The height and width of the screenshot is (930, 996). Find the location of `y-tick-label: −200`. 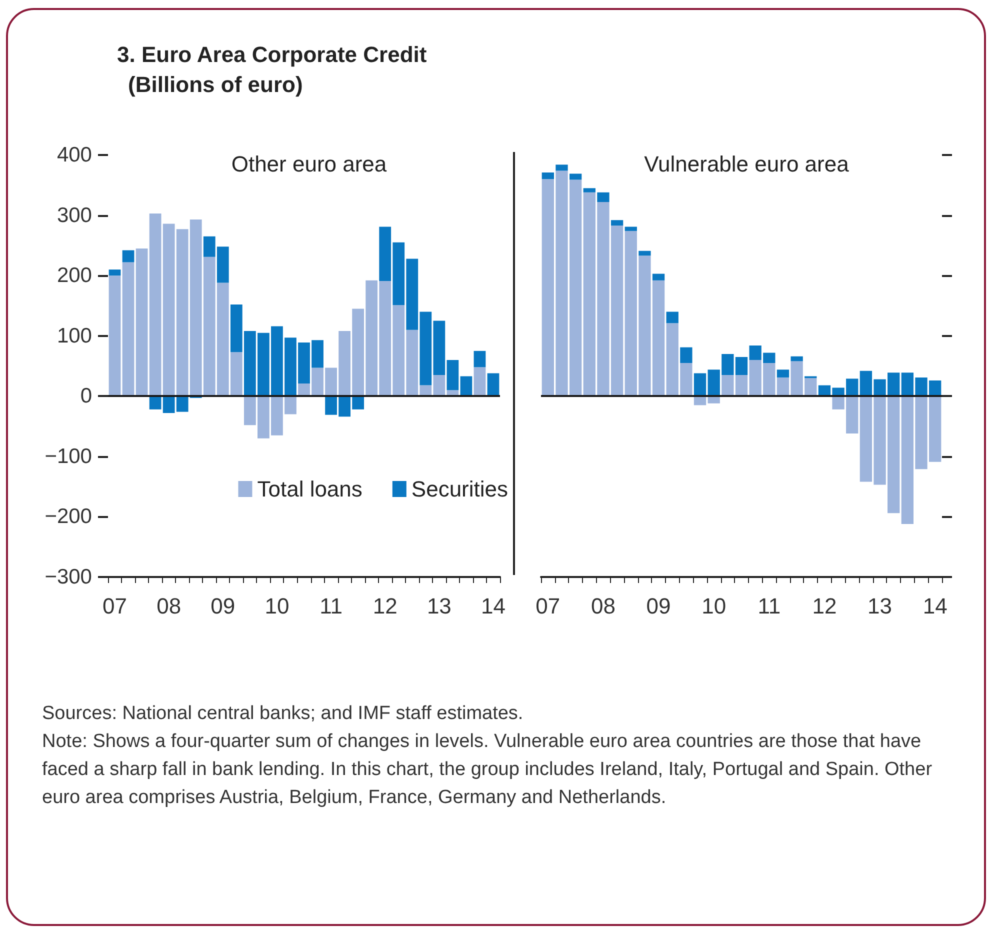

y-tick-label: −200 is located at coordinates (68, 516).